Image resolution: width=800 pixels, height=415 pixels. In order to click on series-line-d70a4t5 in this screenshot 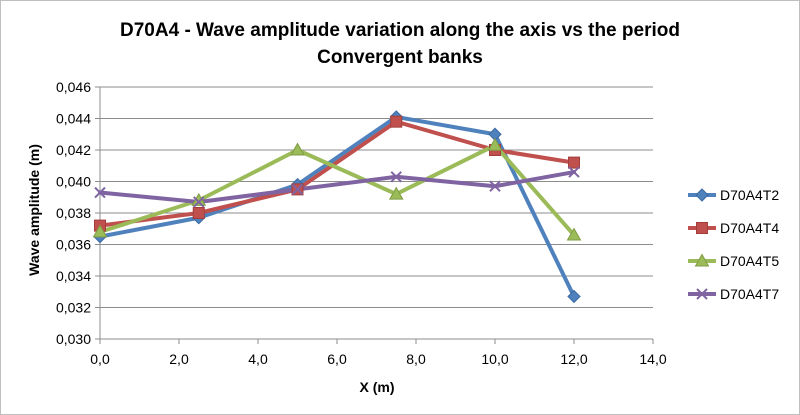, I will do `click(337, 190)`.